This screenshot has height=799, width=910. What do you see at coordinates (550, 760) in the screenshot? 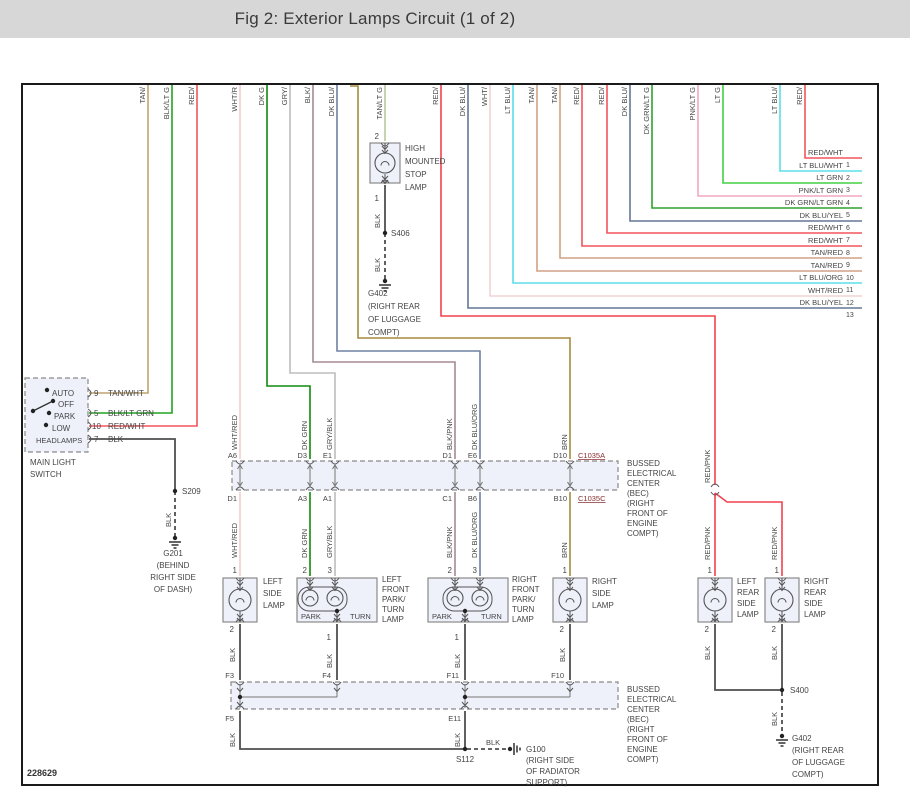
I see `label: (RIGHT SIDE` at bounding box center [550, 760].